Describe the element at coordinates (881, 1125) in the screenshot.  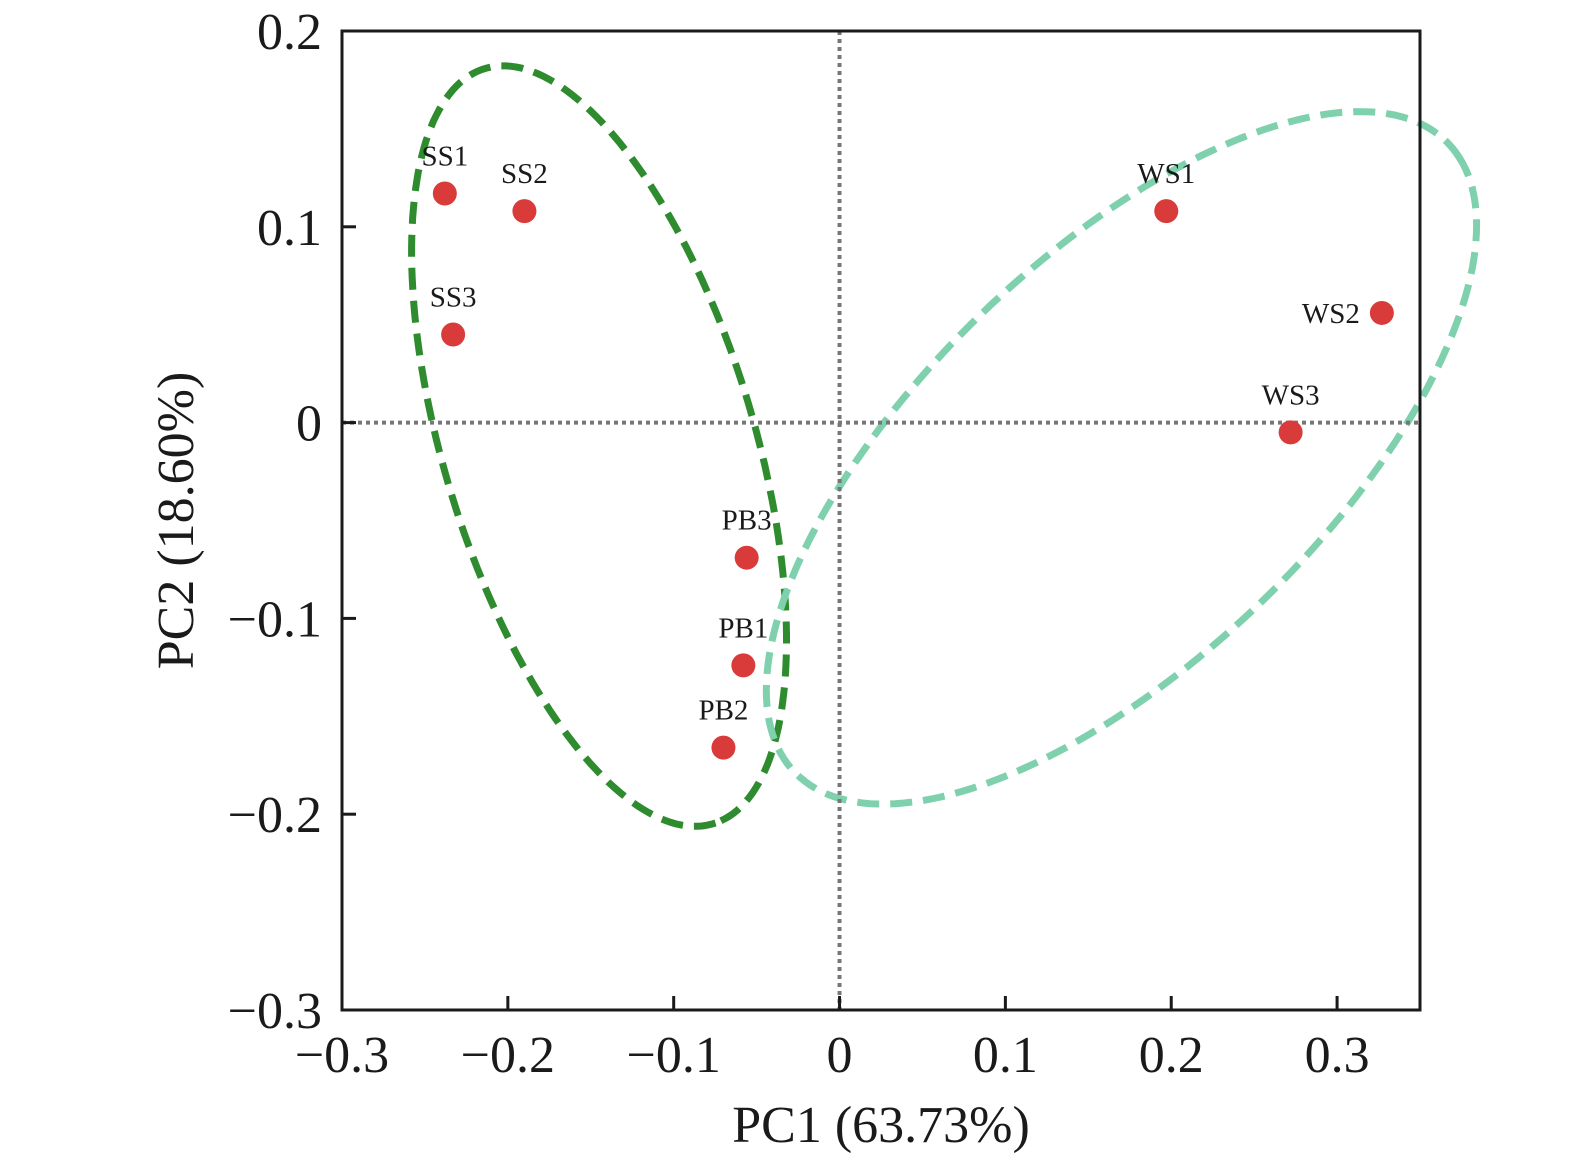
I see `x-axis-label: PC1 (63.73%)` at that location.